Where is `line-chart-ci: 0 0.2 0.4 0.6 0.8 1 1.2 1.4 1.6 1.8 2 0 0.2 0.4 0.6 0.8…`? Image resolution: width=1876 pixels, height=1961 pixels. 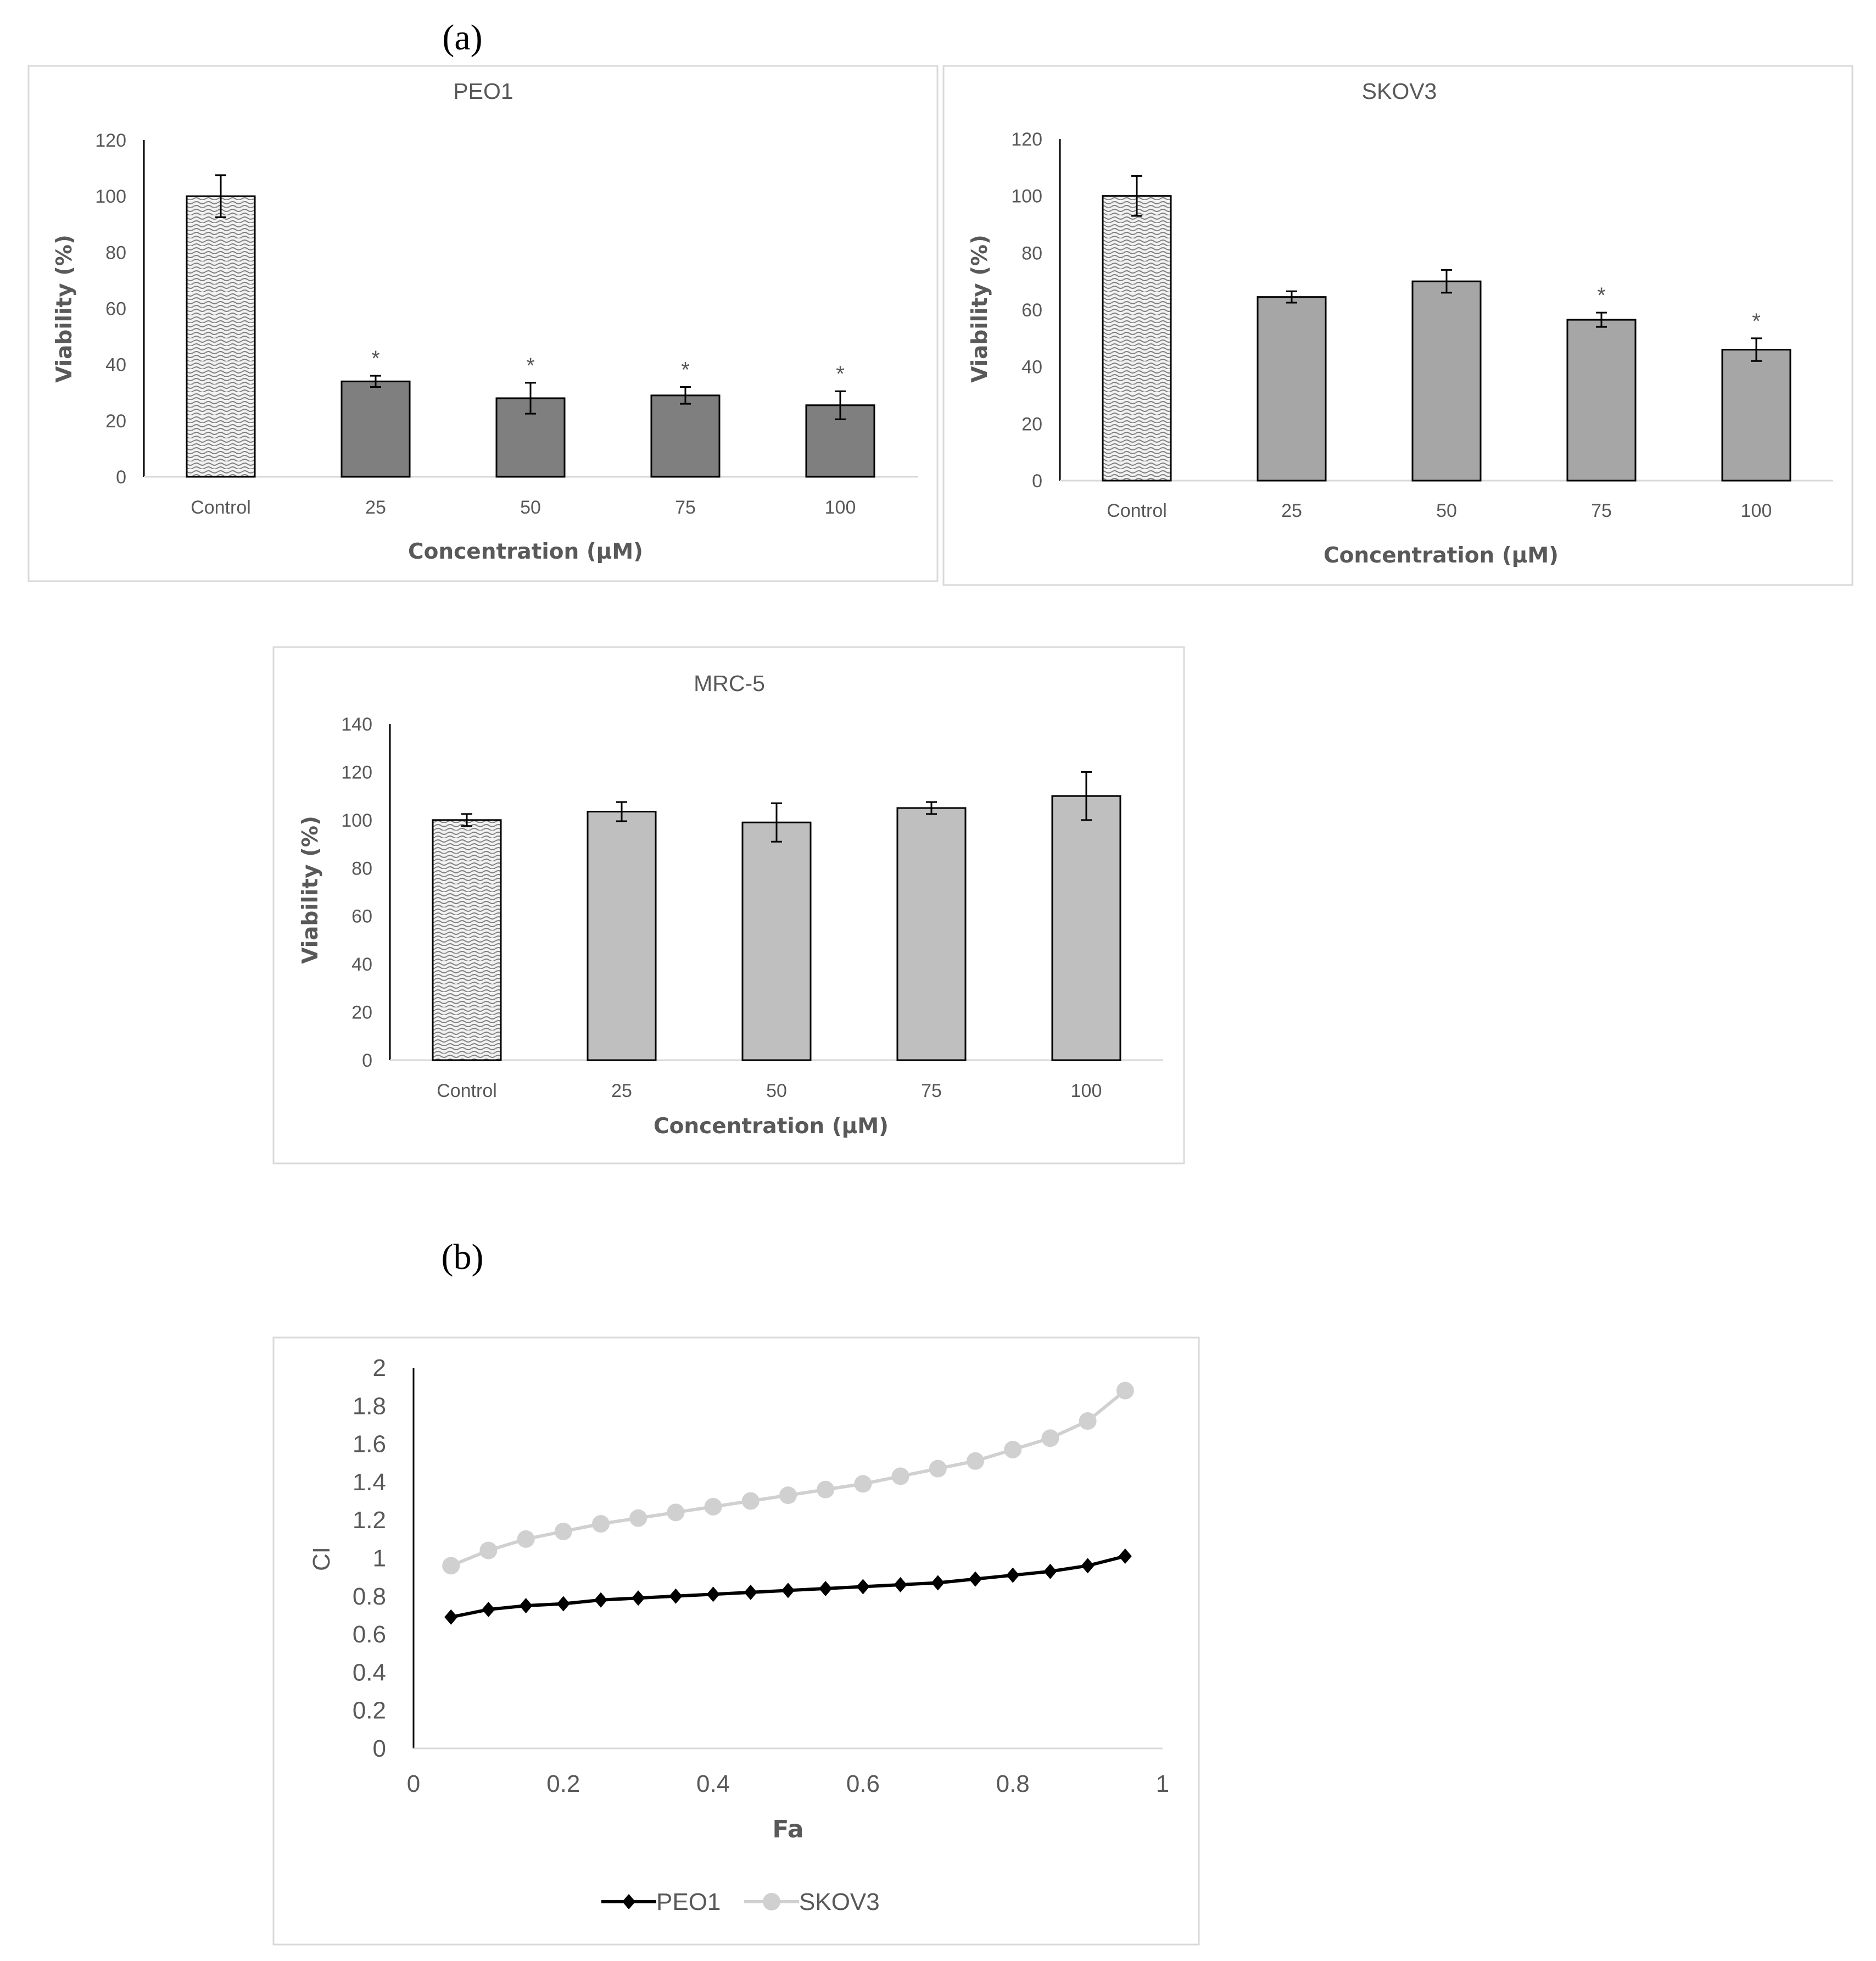
line-chart-ci: 0 0.2 0.4 0.6 0.8 1 1.2 1.4 1.6 1.8 2 0 0.2 0.4 0.6 0.8… is located at coordinates (738, 1635).